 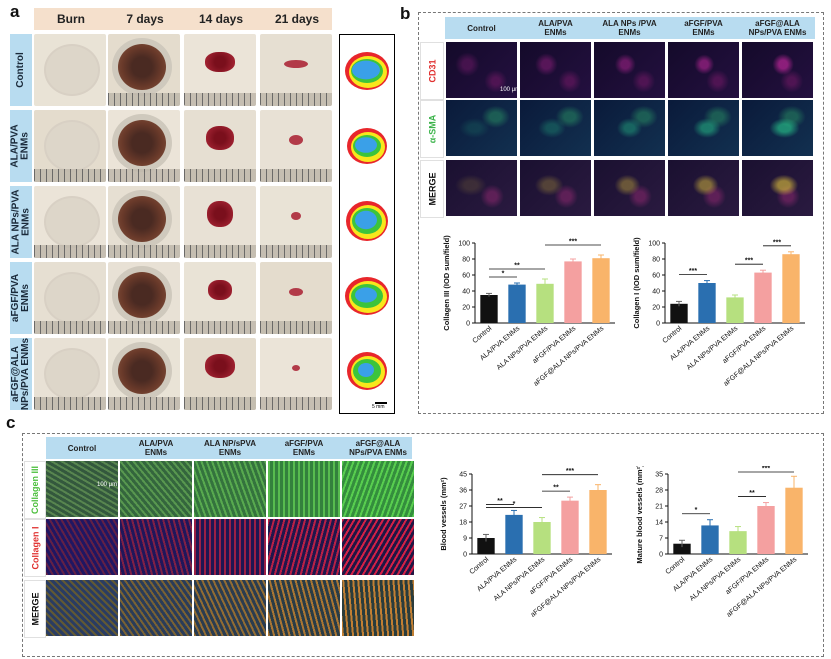 What do you see at coordinates (463, 475) in the screenshot?
I see `y-tick-label: 45` at bounding box center [463, 475].